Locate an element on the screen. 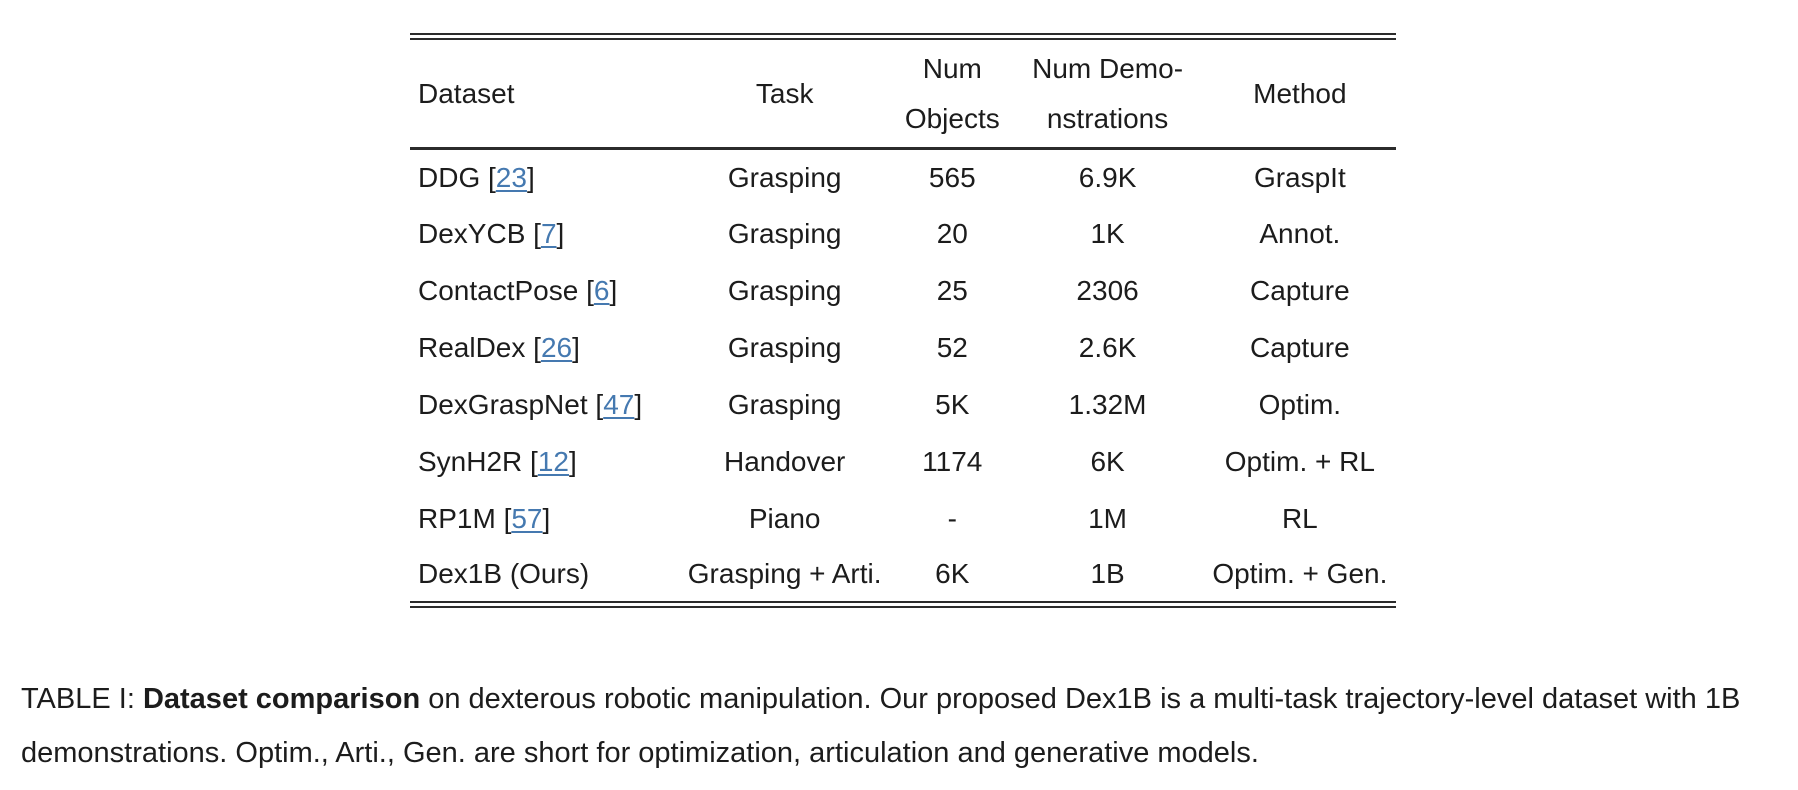 This screenshot has width=1798, height=790. method-cell: Annot. is located at coordinates (1300, 233).